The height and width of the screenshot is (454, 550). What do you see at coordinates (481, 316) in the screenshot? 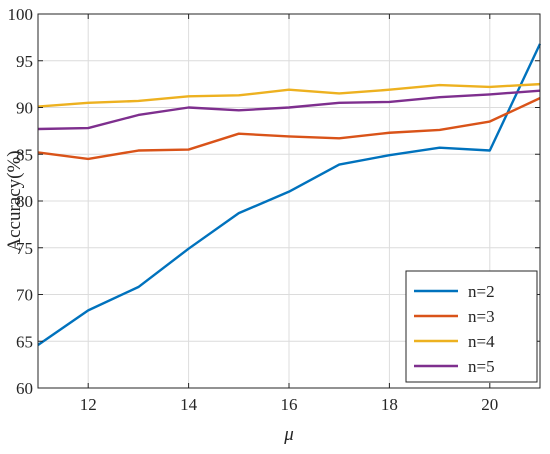
I see `legend-label: n=3` at bounding box center [481, 316].